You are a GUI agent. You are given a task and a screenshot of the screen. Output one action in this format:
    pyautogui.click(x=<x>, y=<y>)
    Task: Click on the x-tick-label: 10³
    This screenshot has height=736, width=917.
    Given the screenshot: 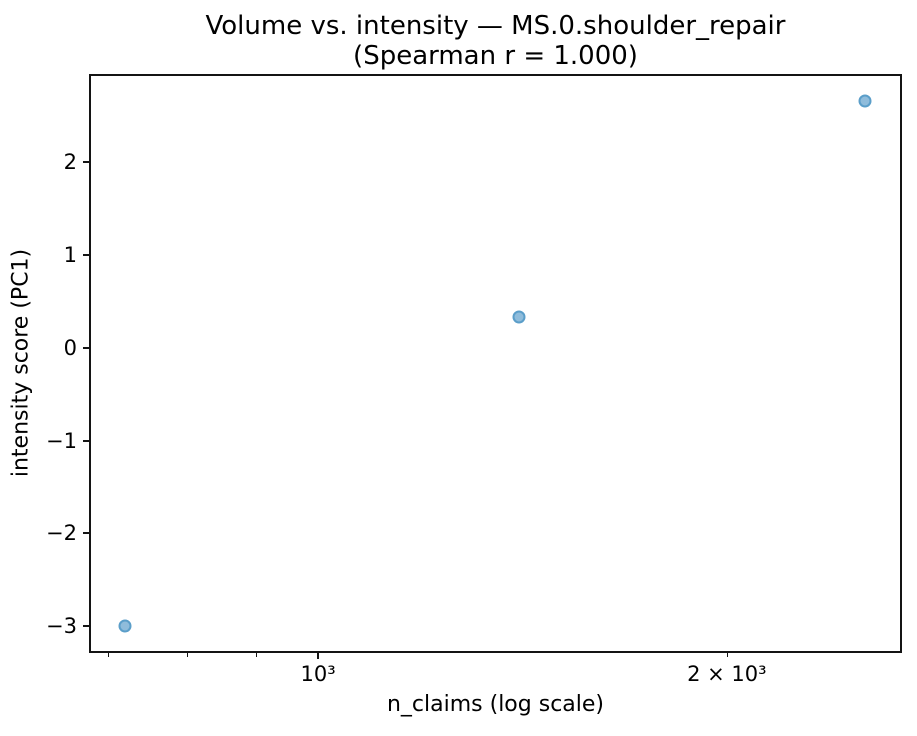 What is the action you would take?
    pyautogui.click(x=318, y=674)
    